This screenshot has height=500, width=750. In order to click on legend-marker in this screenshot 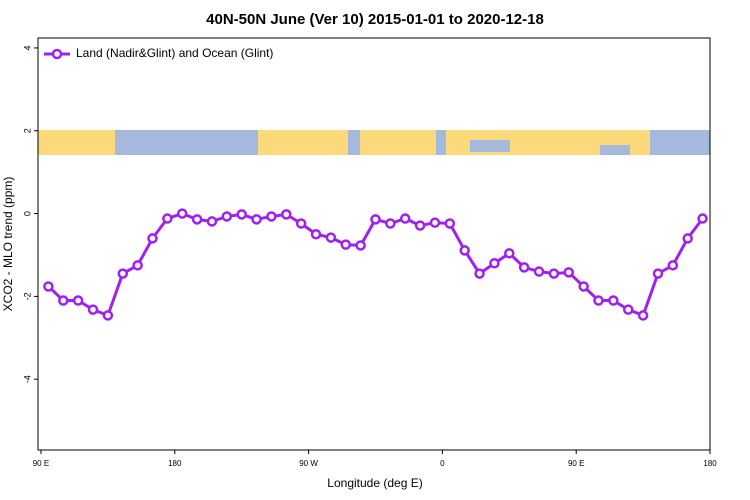, I will do `click(57, 54)`.